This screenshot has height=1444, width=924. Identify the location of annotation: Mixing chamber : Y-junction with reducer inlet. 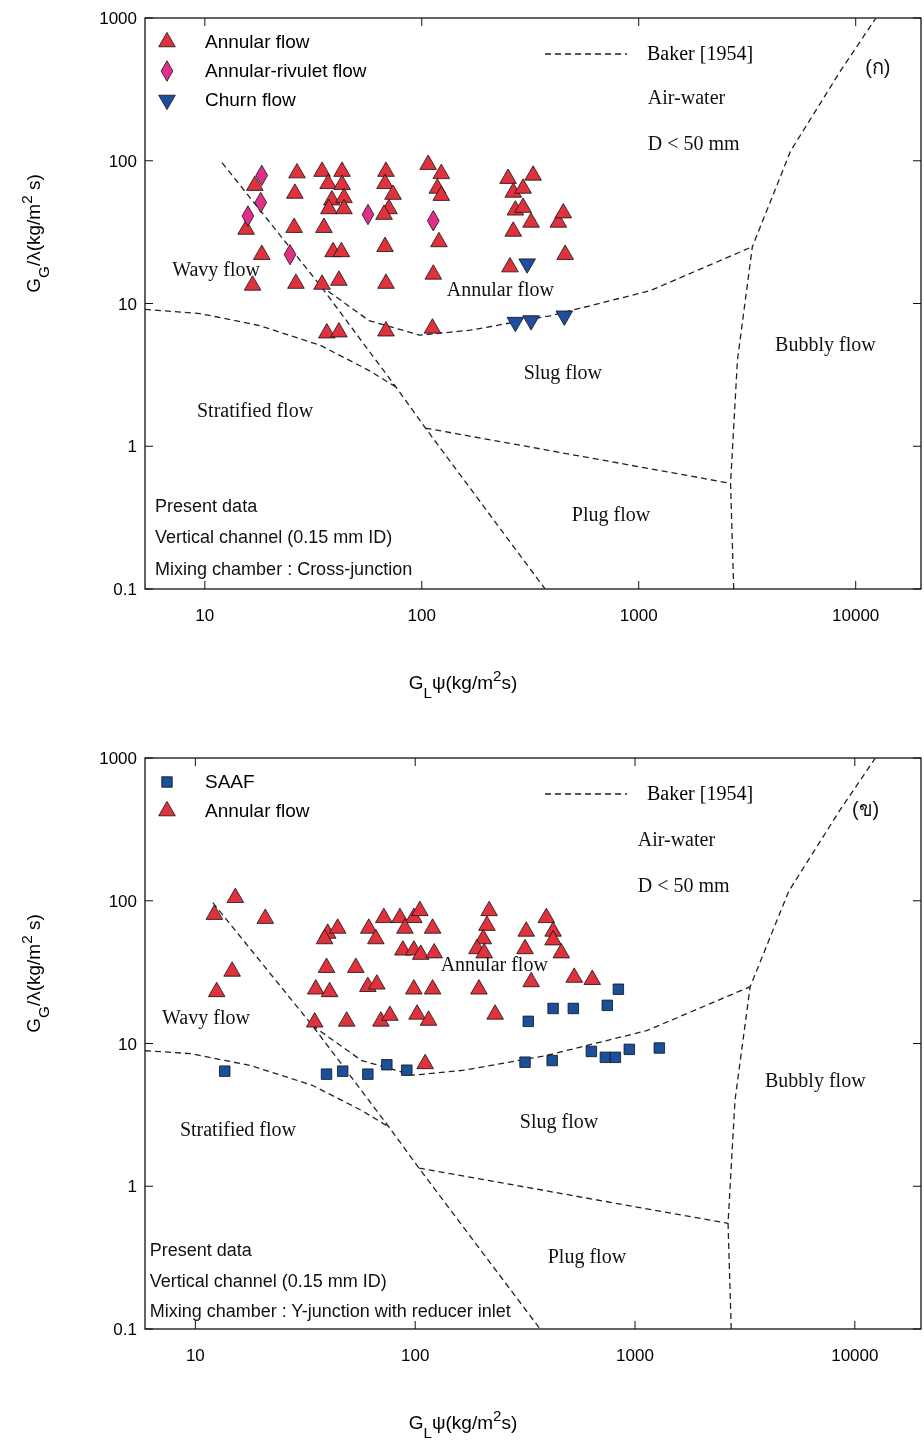
(330, 1310).